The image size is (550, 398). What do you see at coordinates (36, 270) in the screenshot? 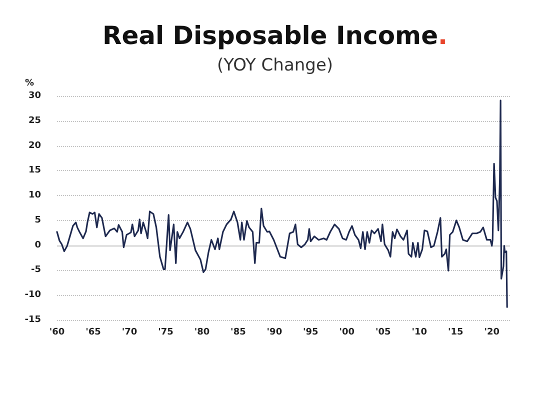
I see `y-tick-label: -5` at bounding box center [36, 270].